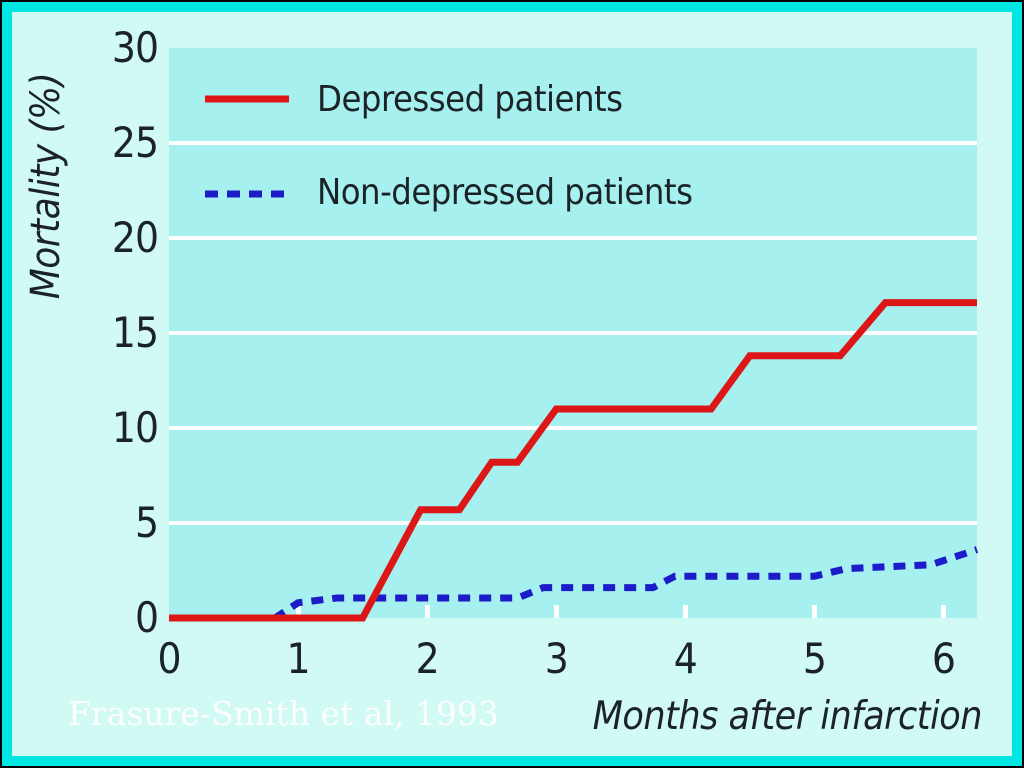 The image size is (1024, 768). Describe the element at coordinates (943, 658) in the screenshot. I see `x-tick-label: 6` at that location.